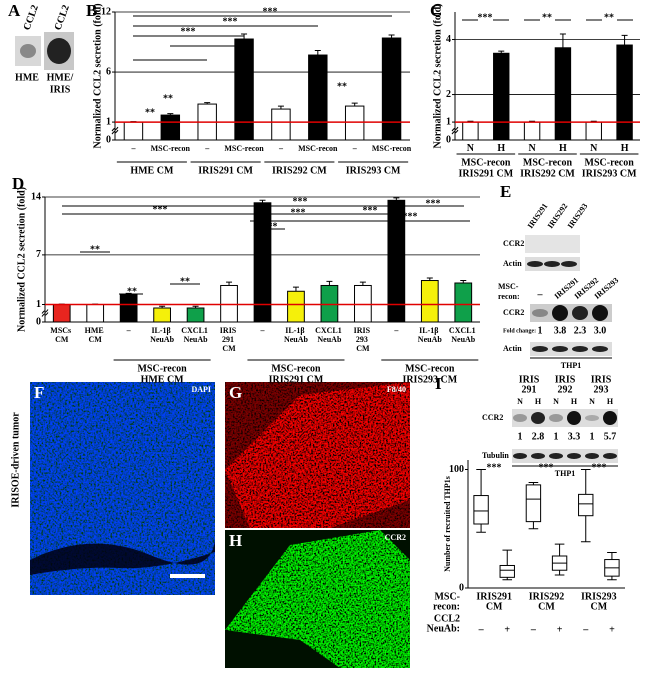 The width and height of the screenshot is (650, 677). What do you see at coordinates (229, 339) in the screenshot?
I see `x-tick-label-line: 291` at bounding box center [229, 339].